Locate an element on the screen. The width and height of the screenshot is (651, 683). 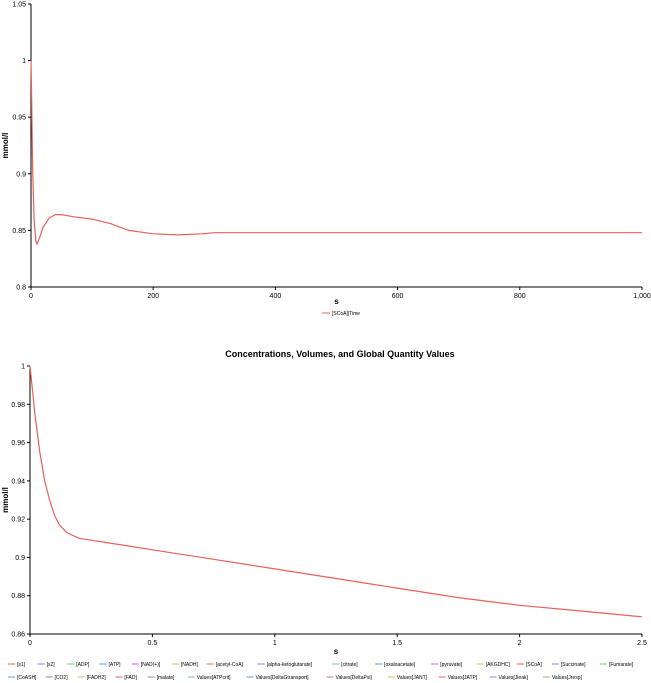
legend-label: [CO2] is located at coordinates (62, 678).